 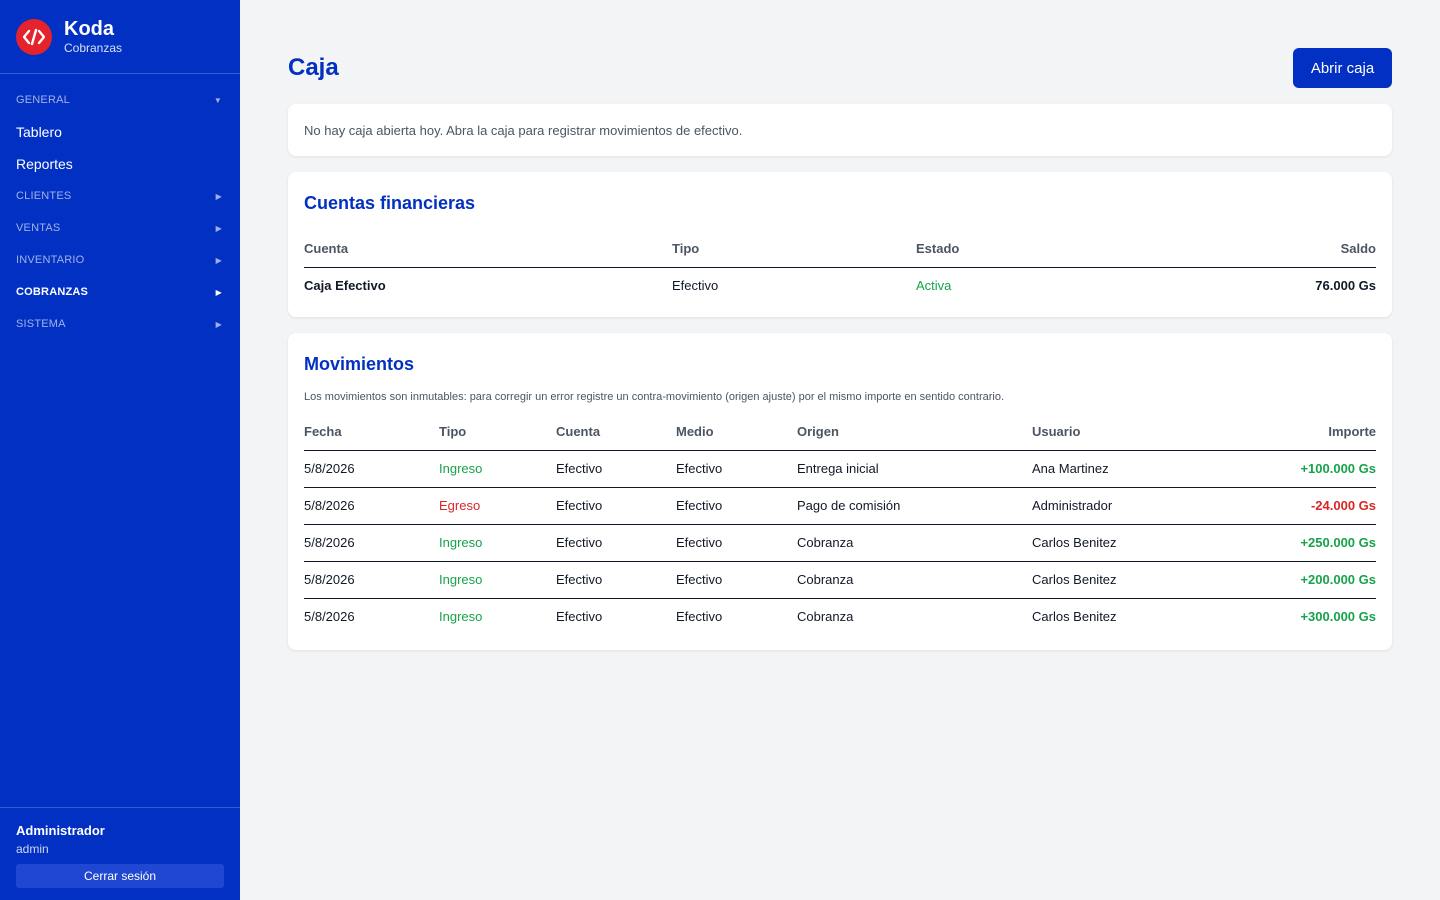 What do you see at coordinates (313, 67) in the screenshot?
I see `page-title: Caja` at bounding box center [313, 67].